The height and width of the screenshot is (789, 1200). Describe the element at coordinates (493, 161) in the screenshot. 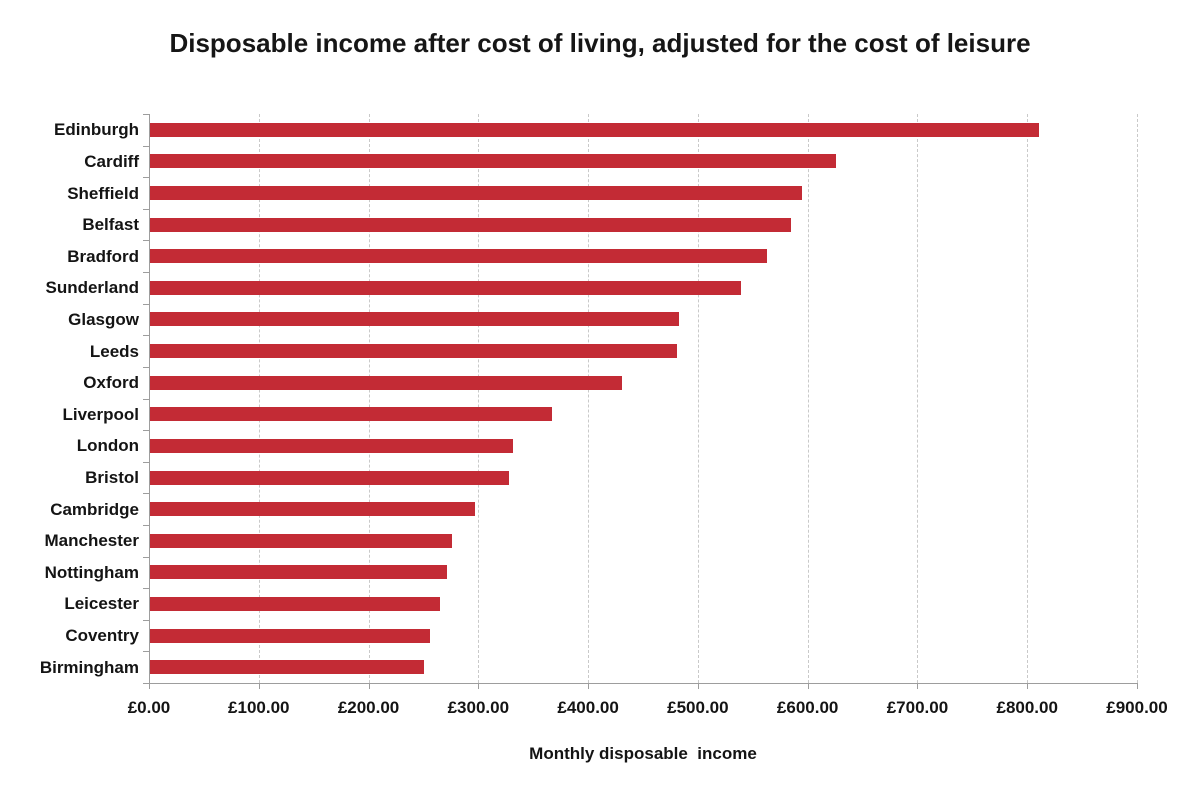

I see `bar-cardiff` at that location.